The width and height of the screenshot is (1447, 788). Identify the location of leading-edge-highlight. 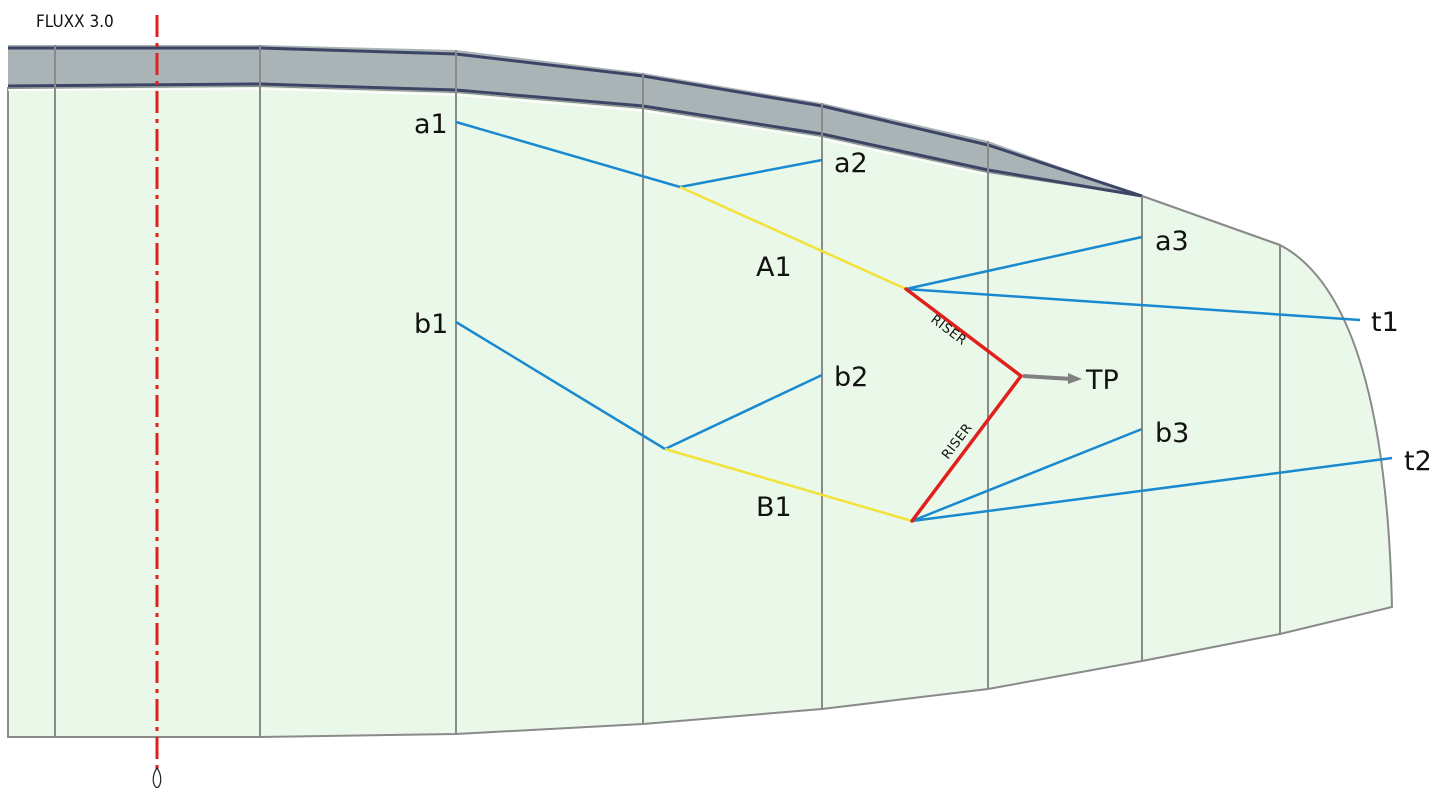
(498, 132).